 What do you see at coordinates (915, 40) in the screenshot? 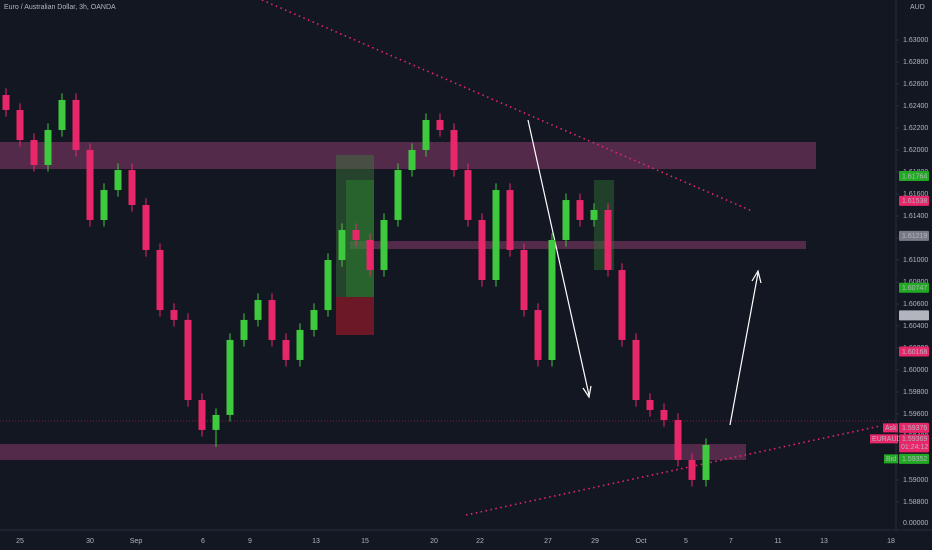
I see `y-tick-label: 1.63000` at bounding box center [915, 40].